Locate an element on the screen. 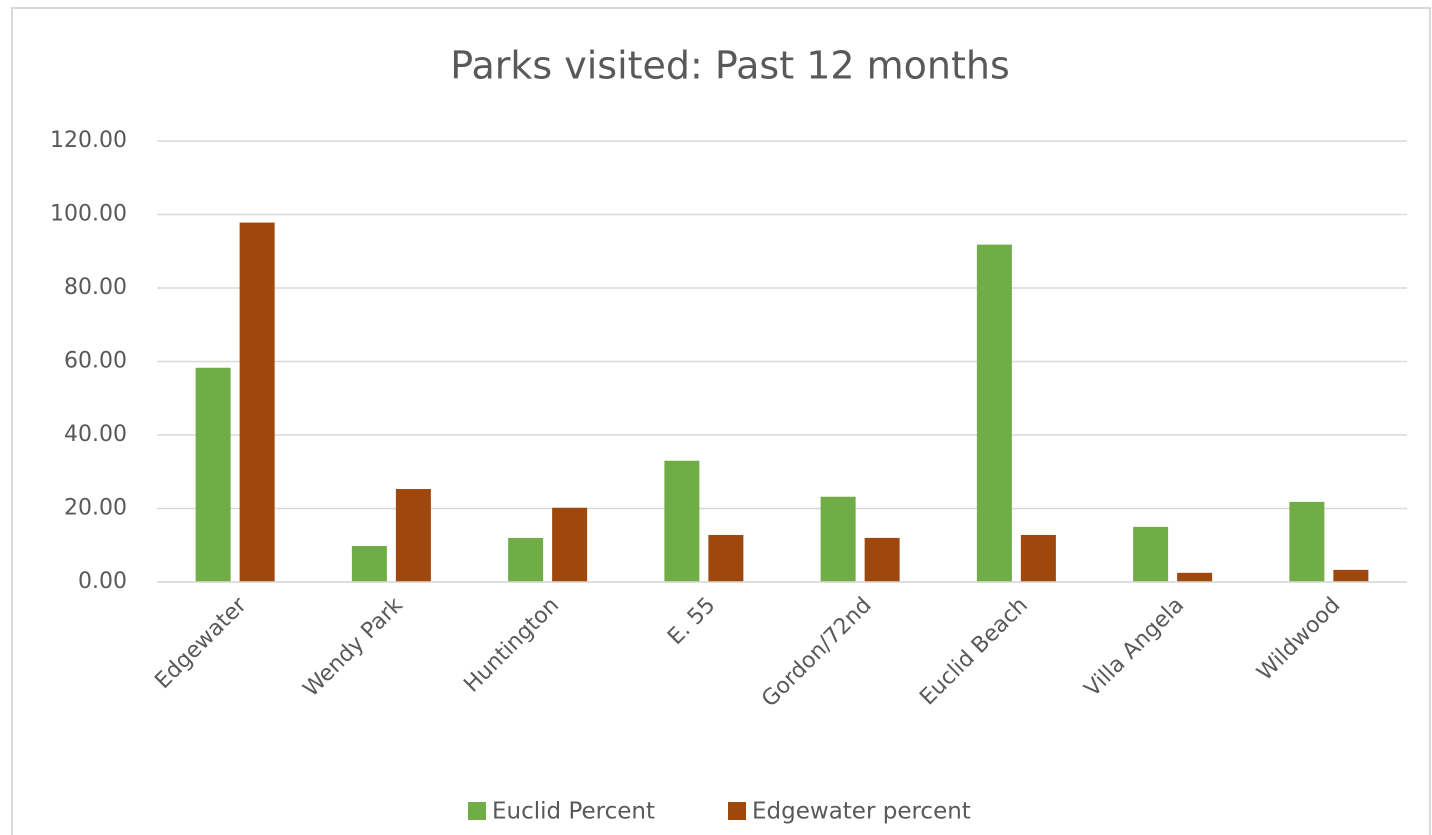 The height and width of the screenshot is (835, 1432). y-tick-label: 40.00 is located at coordinates (95, 434).